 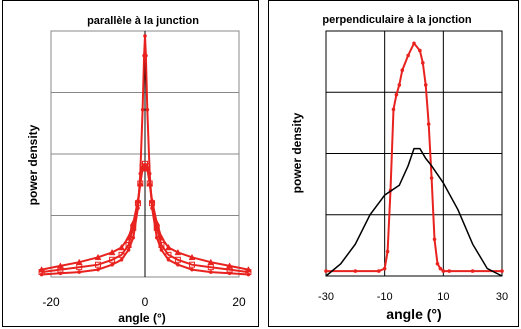 I want to click on chart-title: perpendiculaire à la jonction, so click(x=396, y=20).